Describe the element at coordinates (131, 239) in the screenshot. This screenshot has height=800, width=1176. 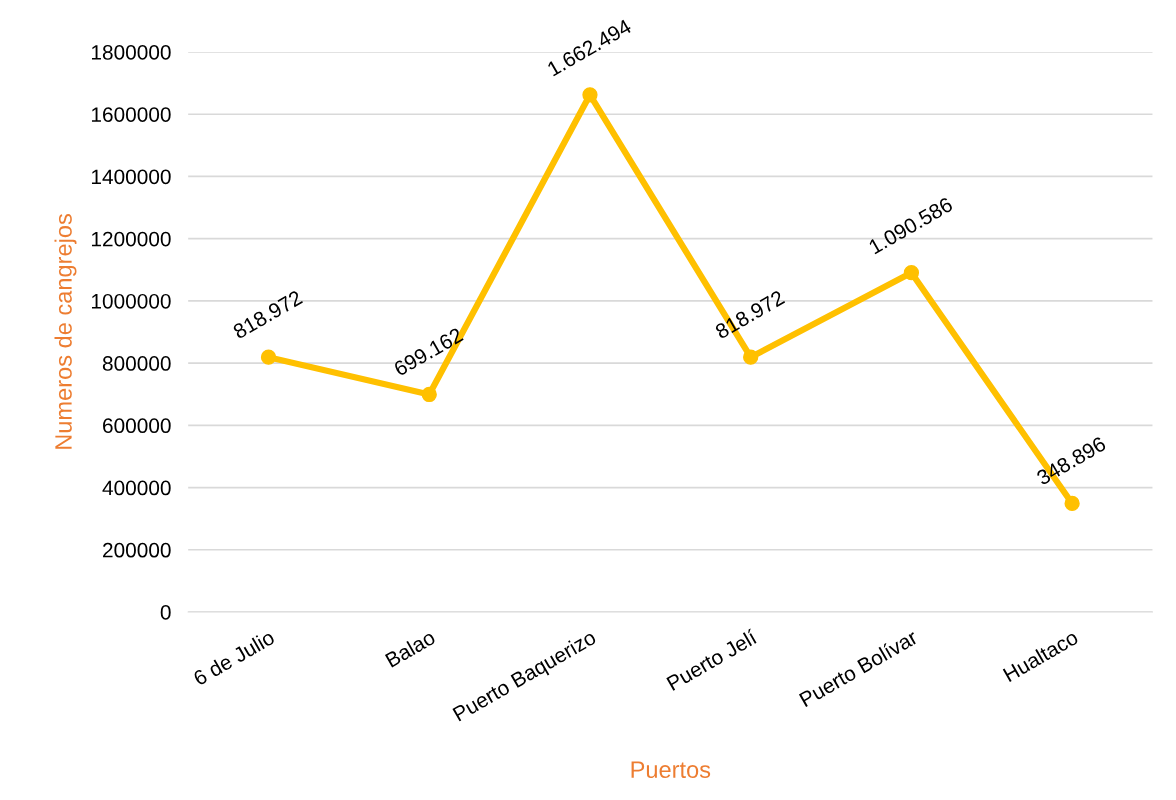
I see `y-tick-label: 1200000` at that location.